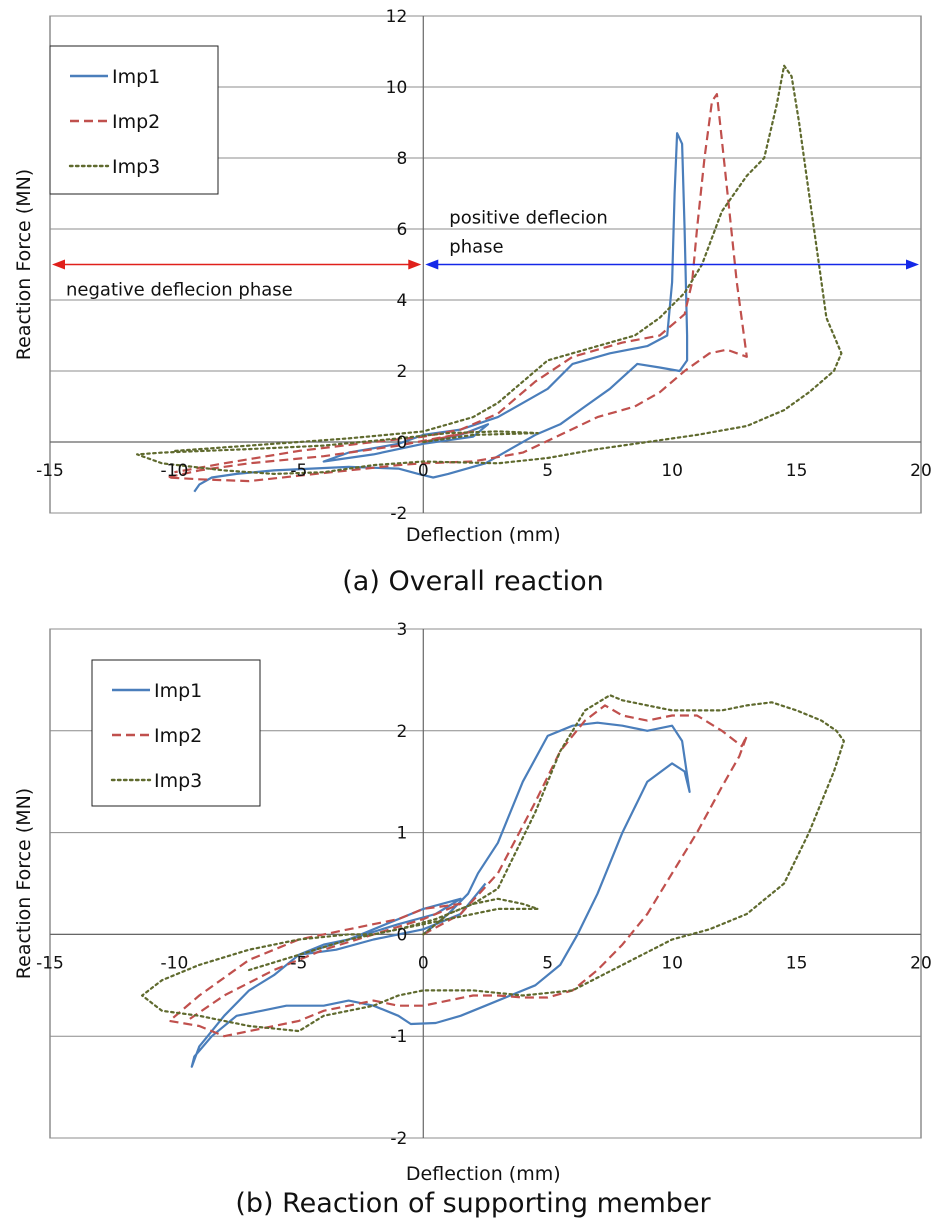 This screenshot has height=1232, width=946. Describe the element at coordinates (179, 290) in the screenshot. I see `annotation-label-negative: negative deflecion phase` at that location.